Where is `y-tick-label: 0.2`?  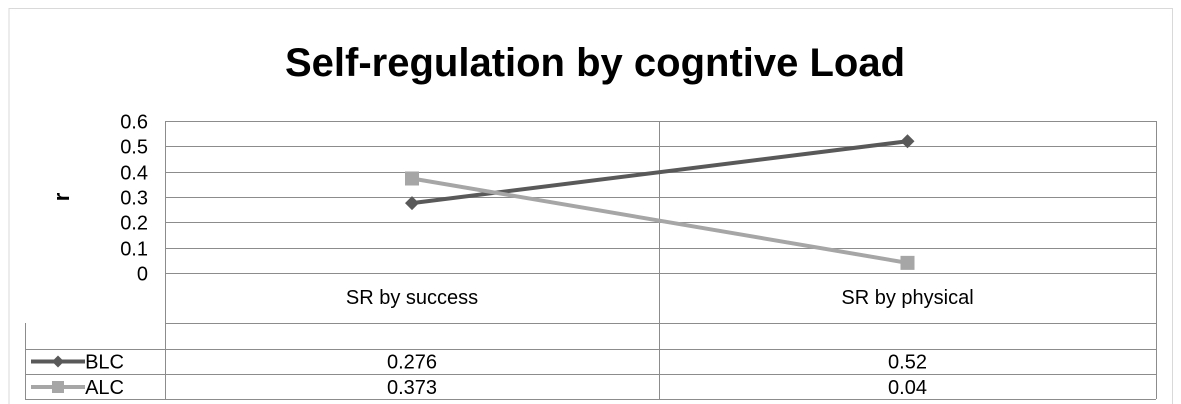 y-tick-label: 0.2 is located at coordinates (134, 224).